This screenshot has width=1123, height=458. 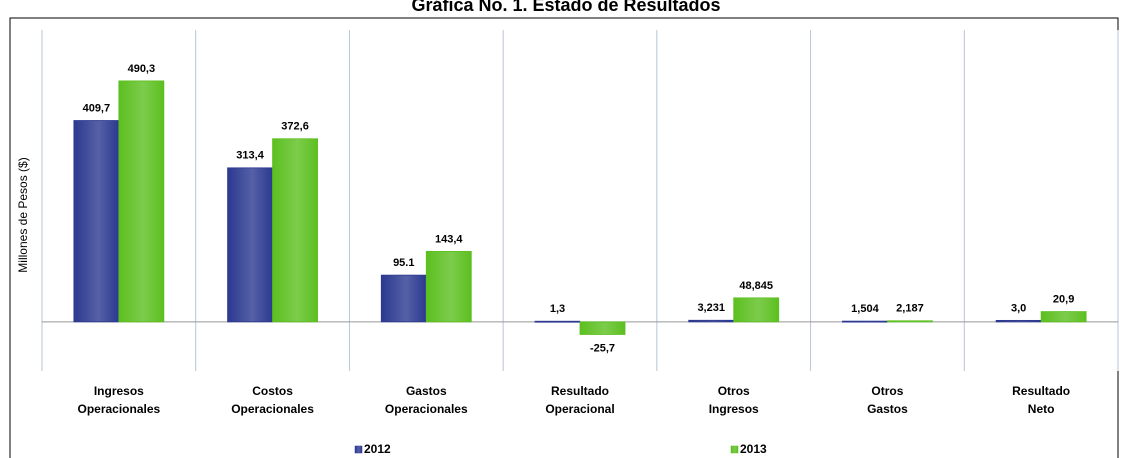 What do you see at coordinates (1018, 308) in the screenshot?
I see `data-label: 3,0` at bounding box center [1018, 308].